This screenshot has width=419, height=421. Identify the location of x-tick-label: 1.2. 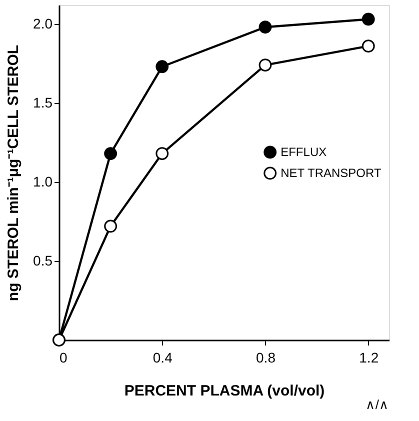
(369, 358).